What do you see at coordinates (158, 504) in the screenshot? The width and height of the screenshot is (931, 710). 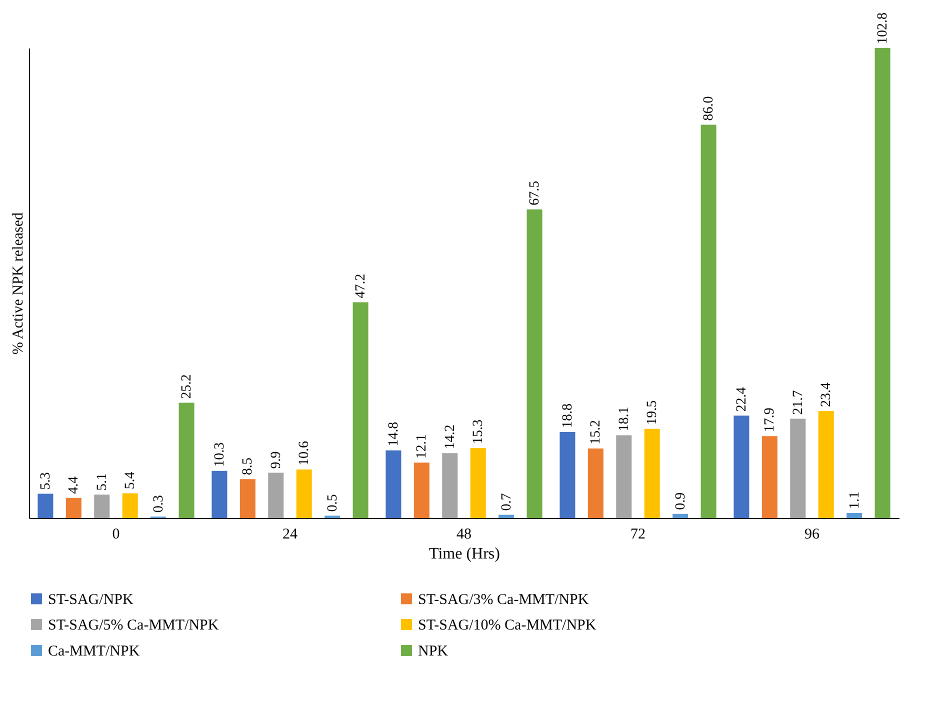 I see `data-label: 0.3` at bounding box center [158, 504].